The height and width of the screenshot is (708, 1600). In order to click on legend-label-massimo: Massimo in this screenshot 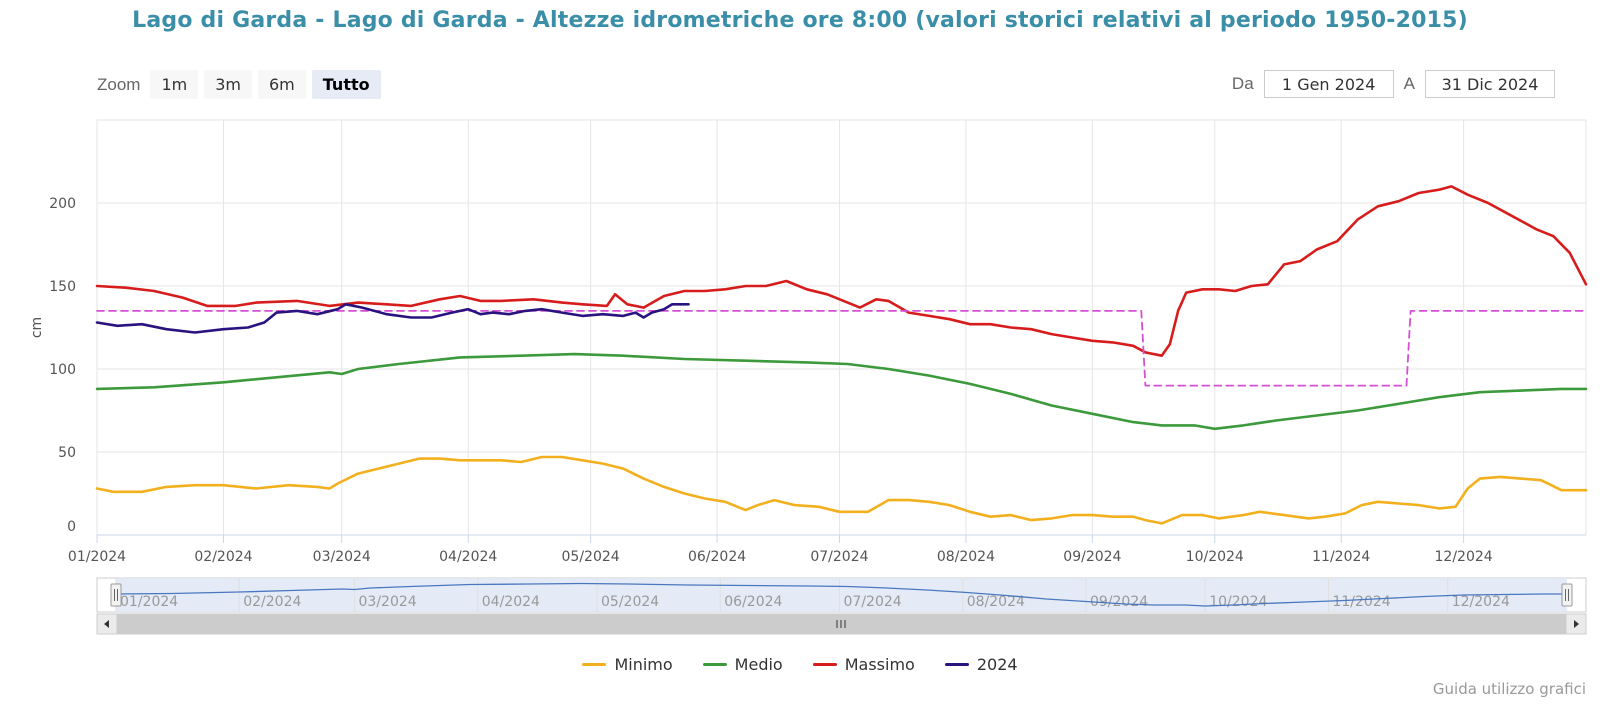, I will do `click(879, 664)`.